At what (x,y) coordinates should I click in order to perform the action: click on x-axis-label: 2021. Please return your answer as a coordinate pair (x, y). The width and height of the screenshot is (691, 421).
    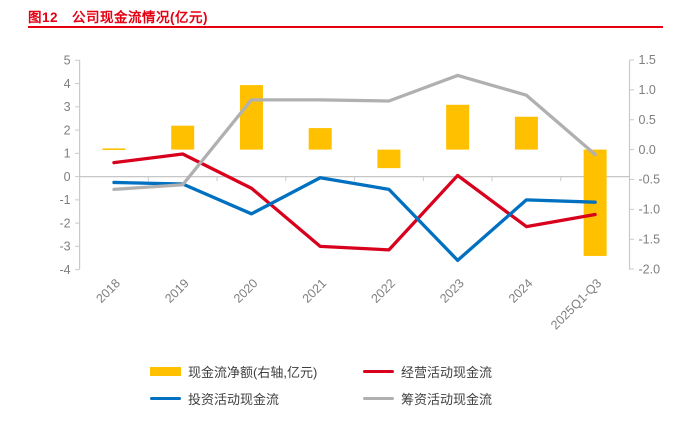
    Looking at the image, I should click on (315, 291).